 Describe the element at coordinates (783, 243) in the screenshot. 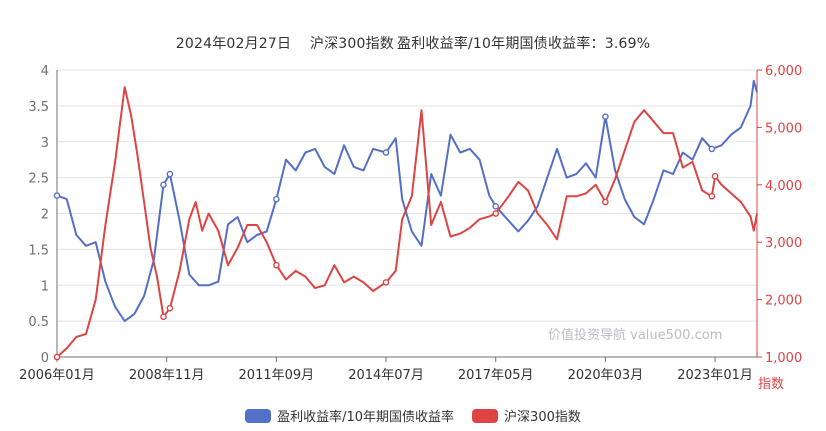

I see `right-tick-label: 3,000` at that location.